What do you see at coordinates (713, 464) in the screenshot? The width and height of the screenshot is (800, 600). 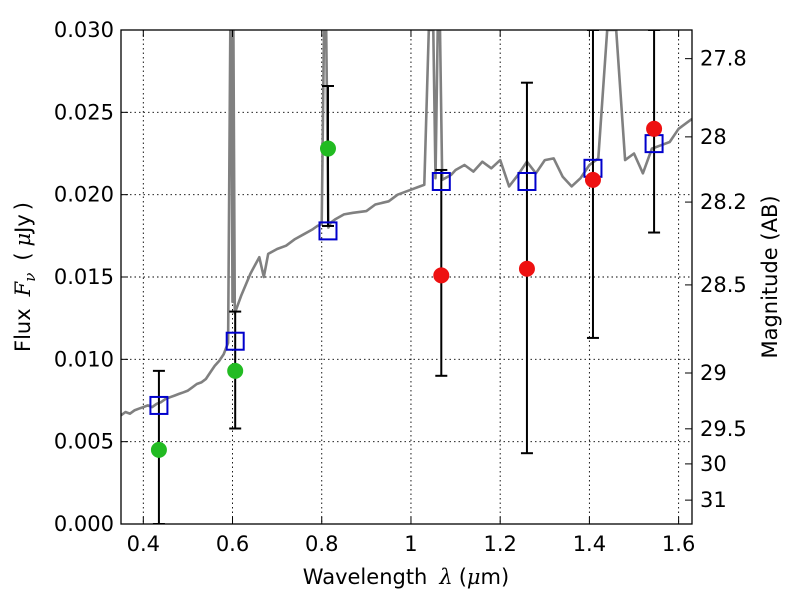 I see `y2-tick-label: 30` at bounding box center [713, 464].